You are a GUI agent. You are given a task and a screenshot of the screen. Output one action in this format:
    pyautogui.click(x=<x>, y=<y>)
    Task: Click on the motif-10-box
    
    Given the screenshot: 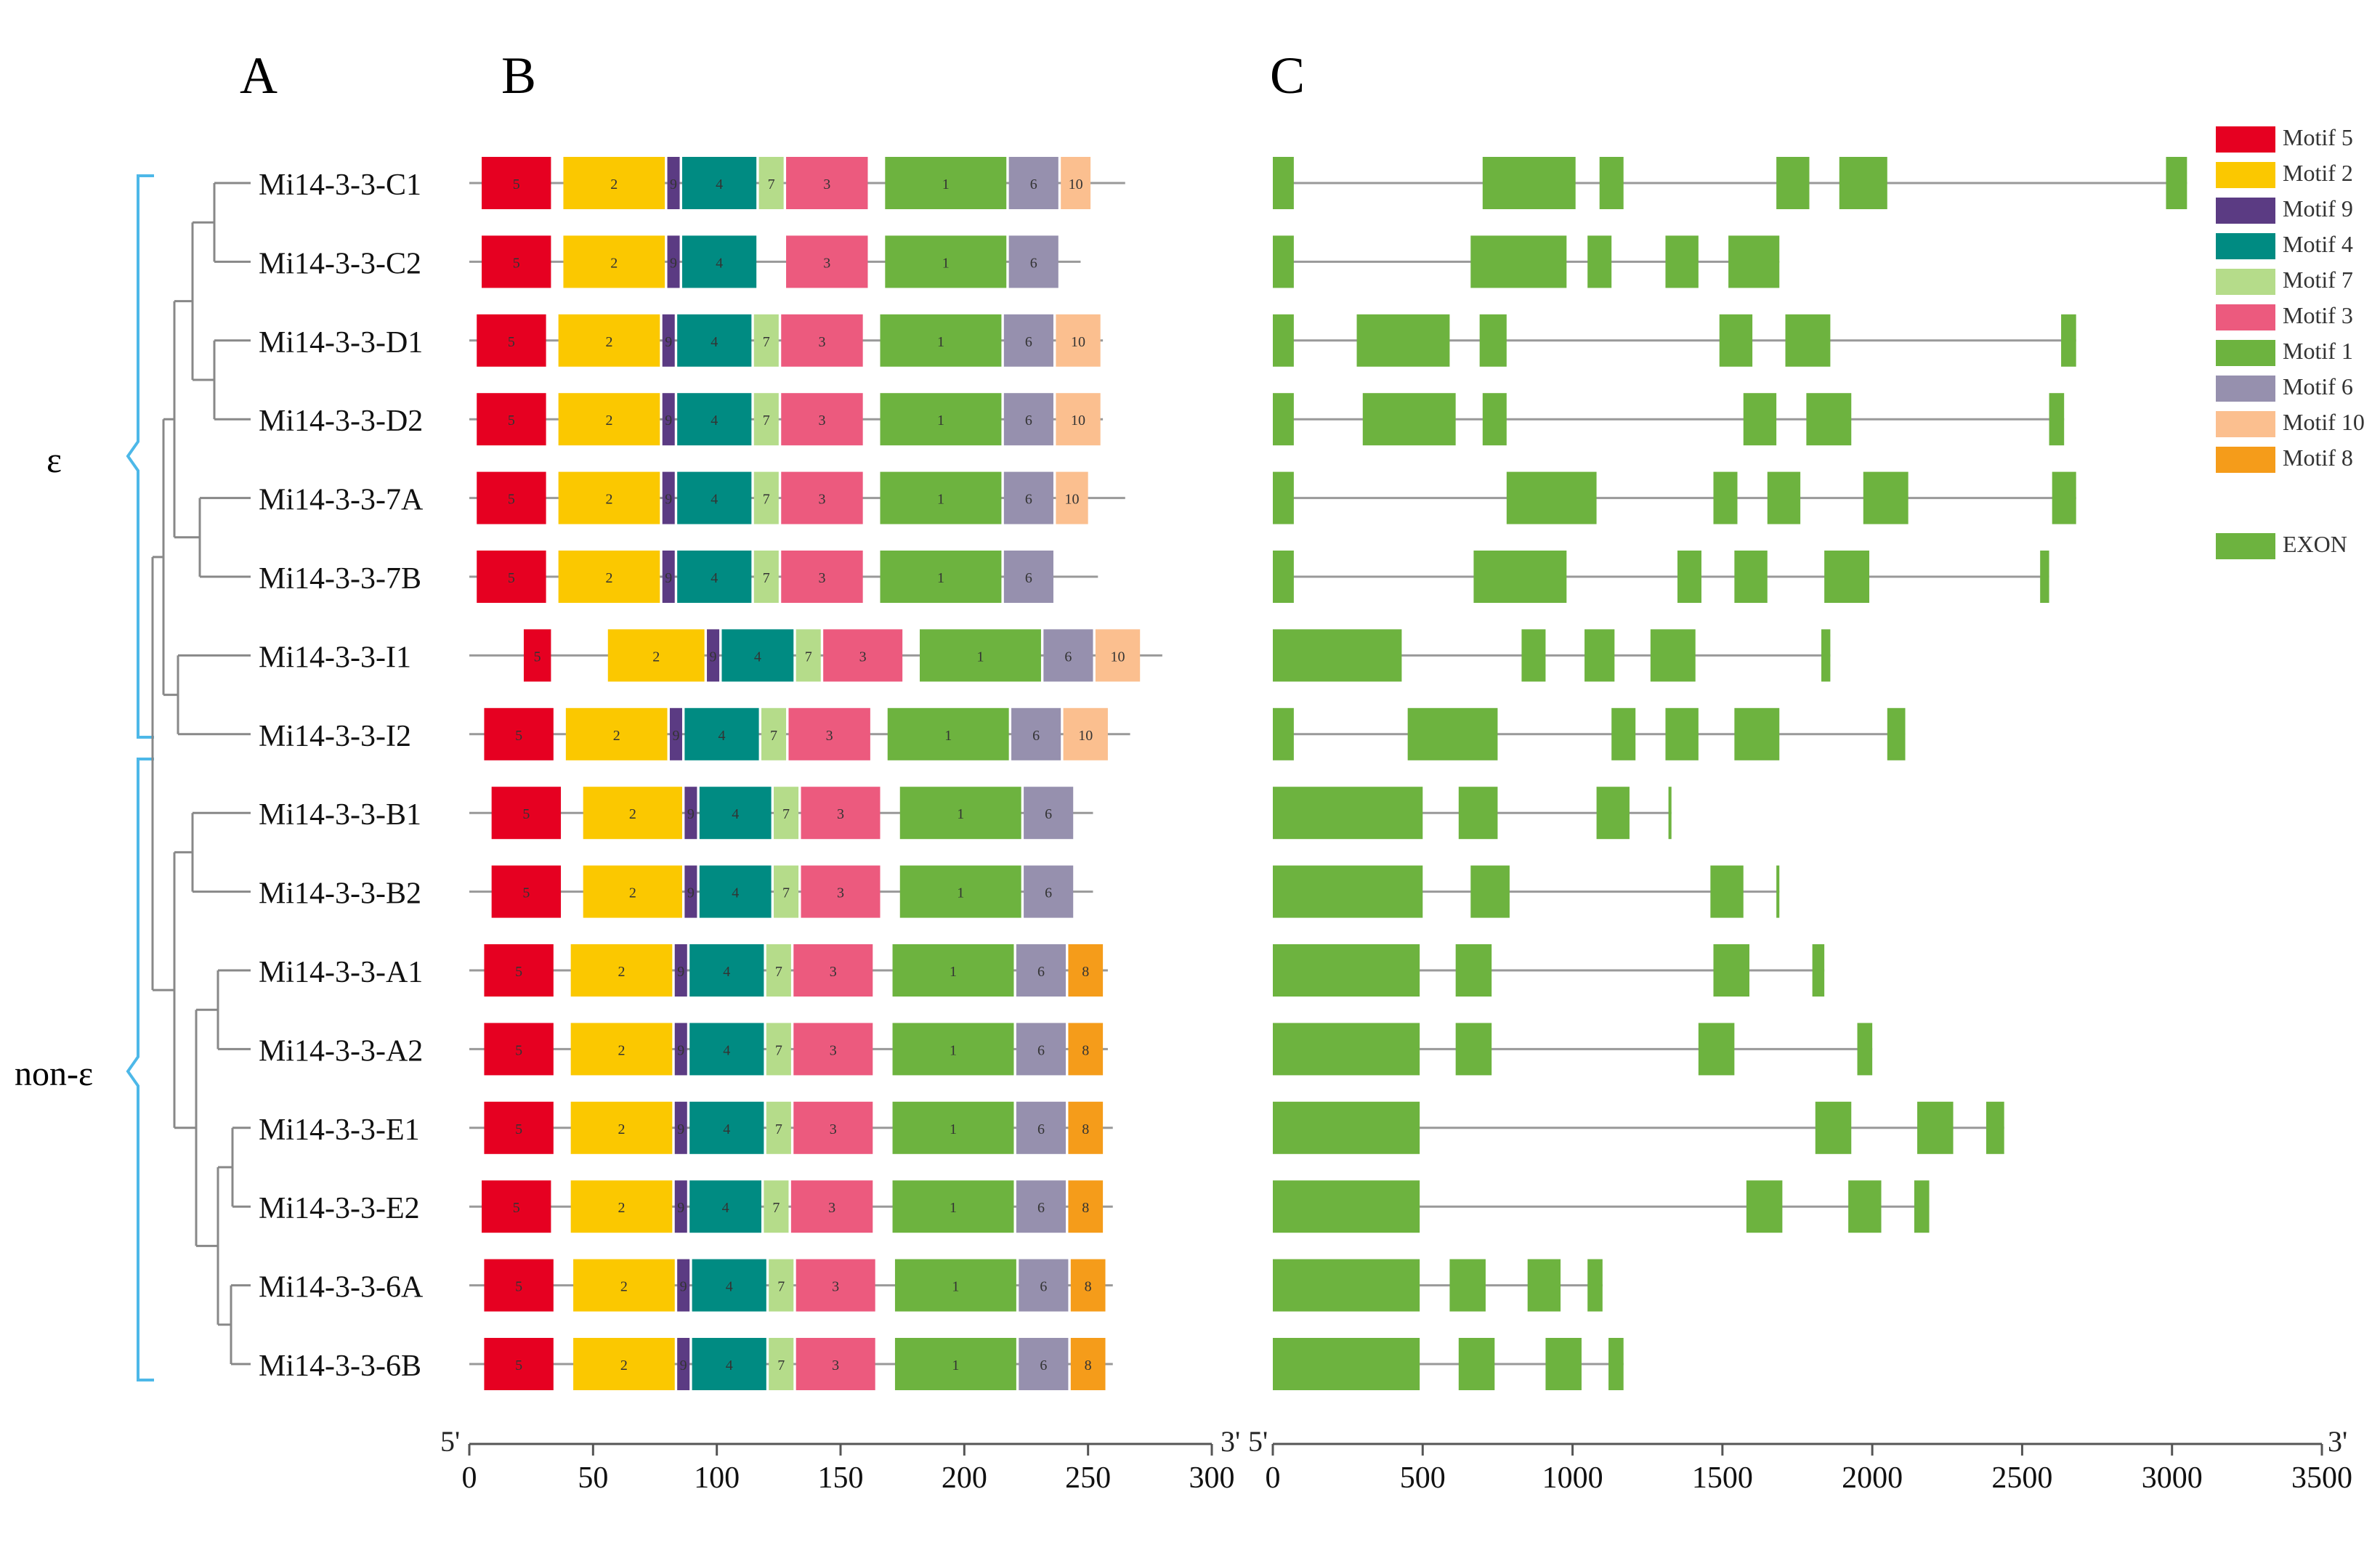 What is the action you would take?
    pyautogui.click(x=1078, y=419)
    